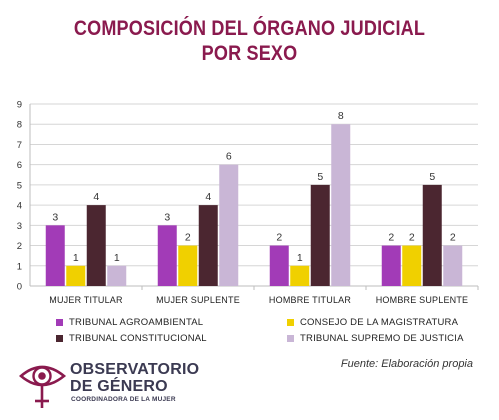  Describe the element at coordinates (382, 338) in the screenshot. I see `legend-label-supremo: TRIBUNAL SUPREMO DE JUSTICIA` at that location.